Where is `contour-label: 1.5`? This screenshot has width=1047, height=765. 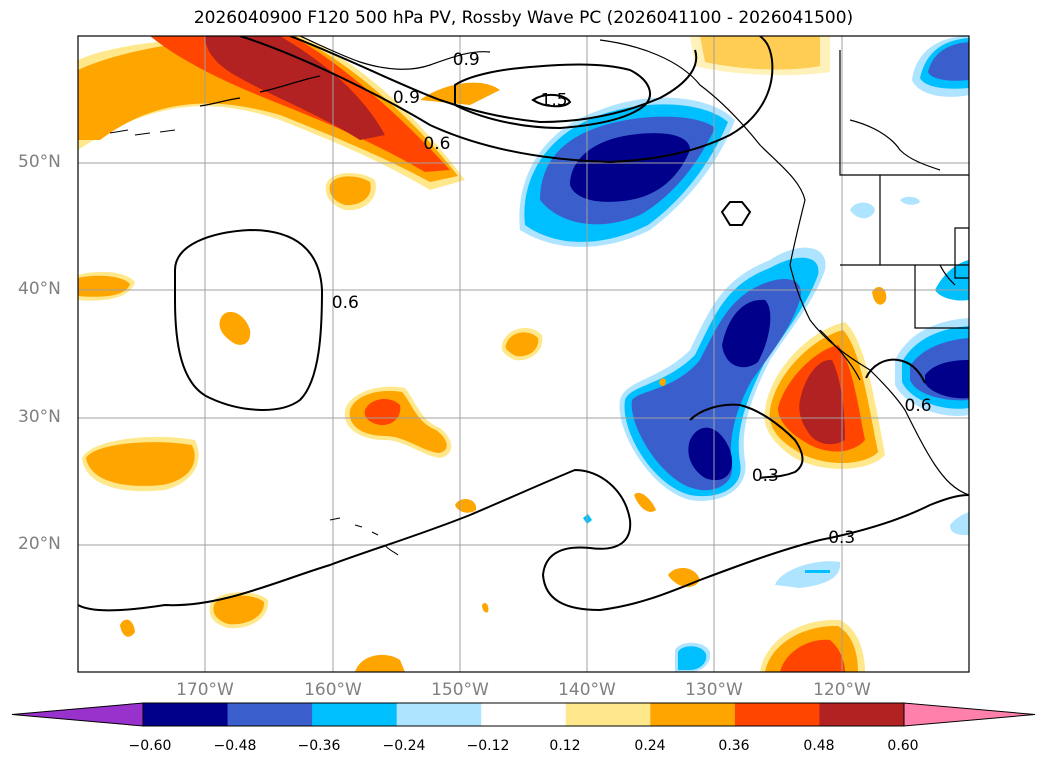 contour-label: 1.5 is located at coordinates (554, 101).